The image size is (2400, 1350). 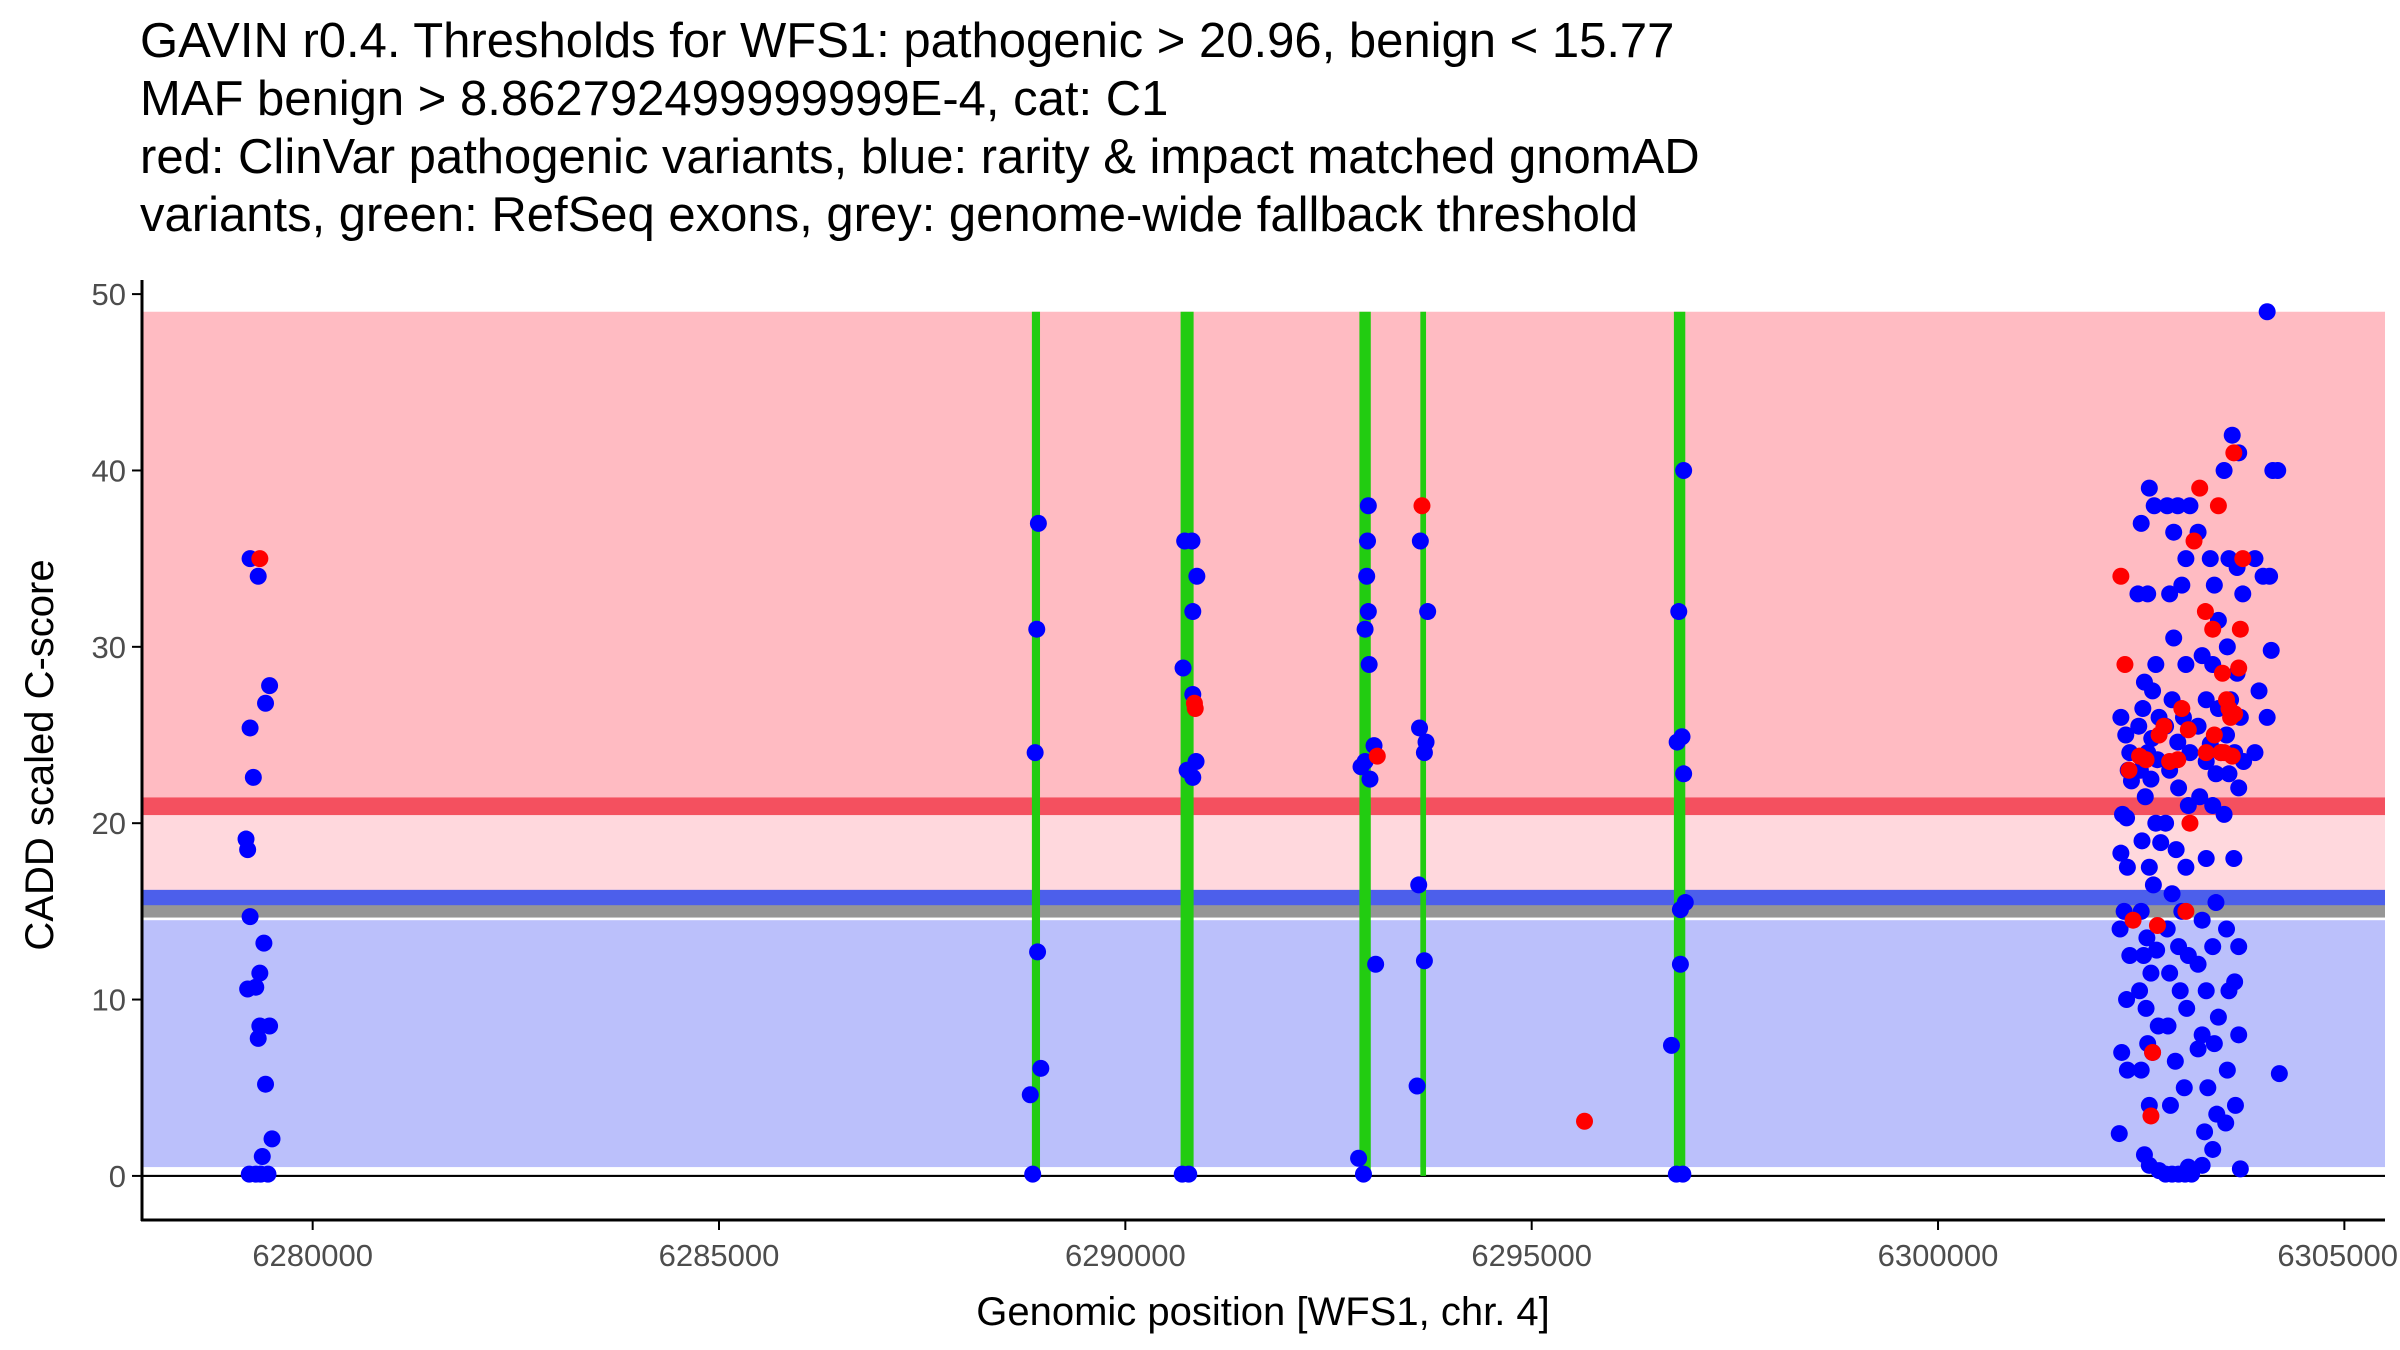 What do you see at coordinates (1125, 1255) in the screenshot?
I see `x-tick-label: 6290000` at bounding box center [1125, 1255].